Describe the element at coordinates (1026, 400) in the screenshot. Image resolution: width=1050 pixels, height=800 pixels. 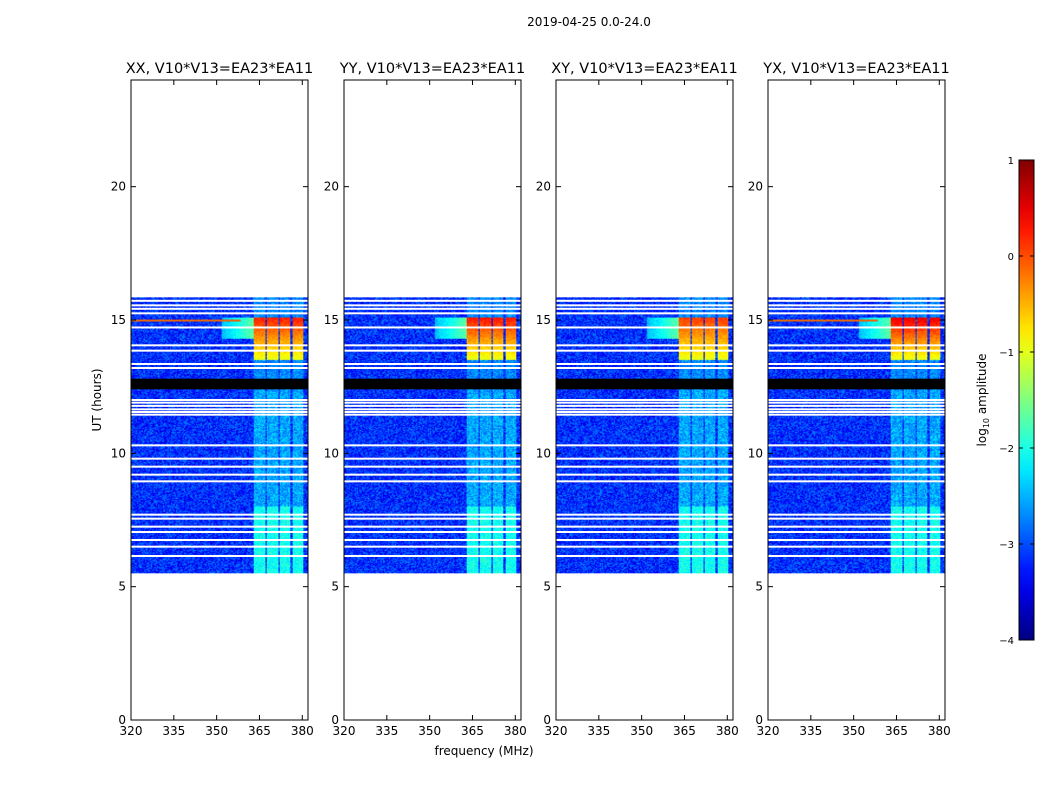
I see `colorbar-bar` at that location.